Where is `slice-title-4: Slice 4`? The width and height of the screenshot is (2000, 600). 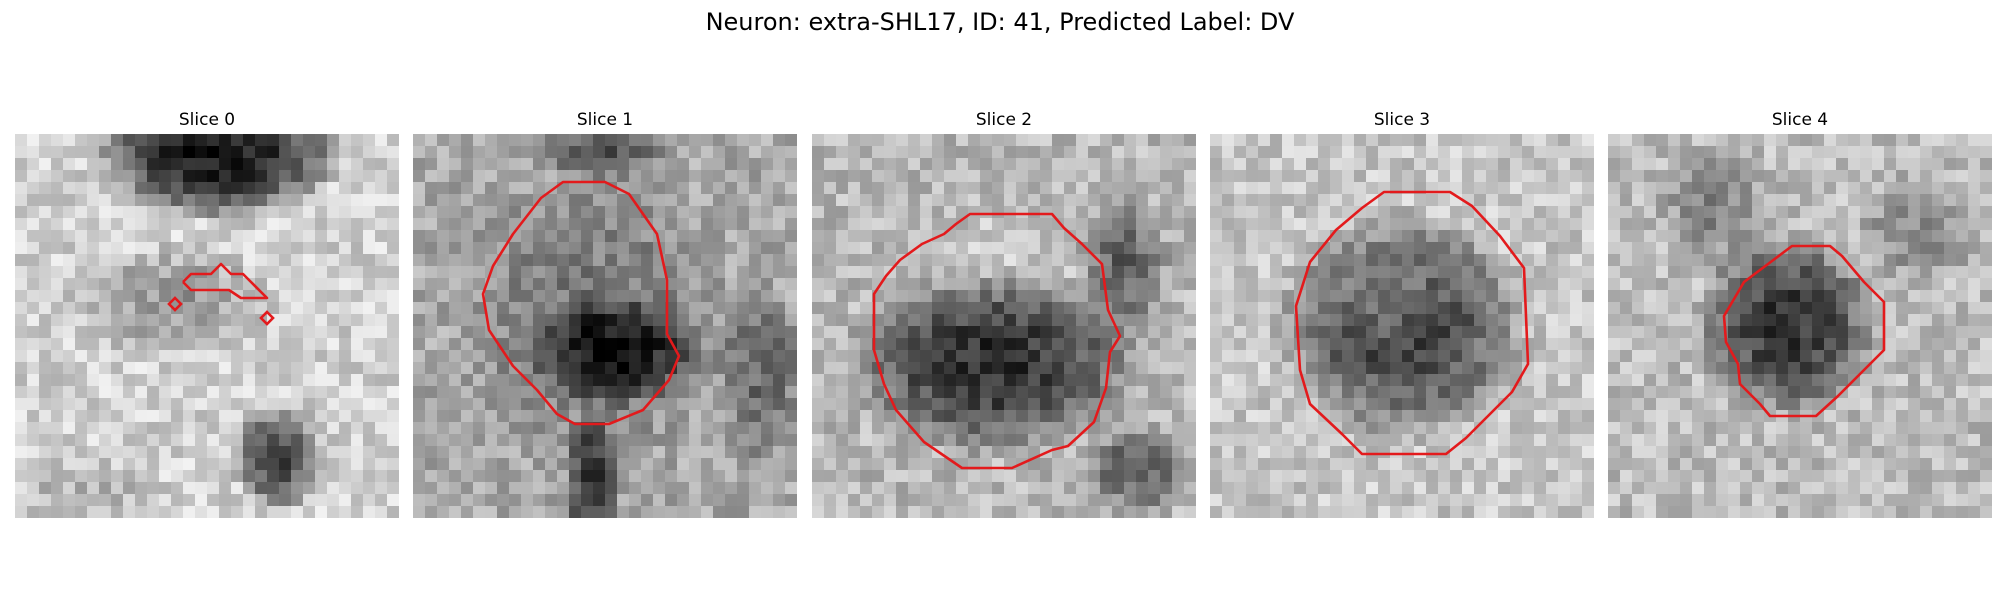
slice-title-4: Slice 4 is located at coordinates (1800, 120).